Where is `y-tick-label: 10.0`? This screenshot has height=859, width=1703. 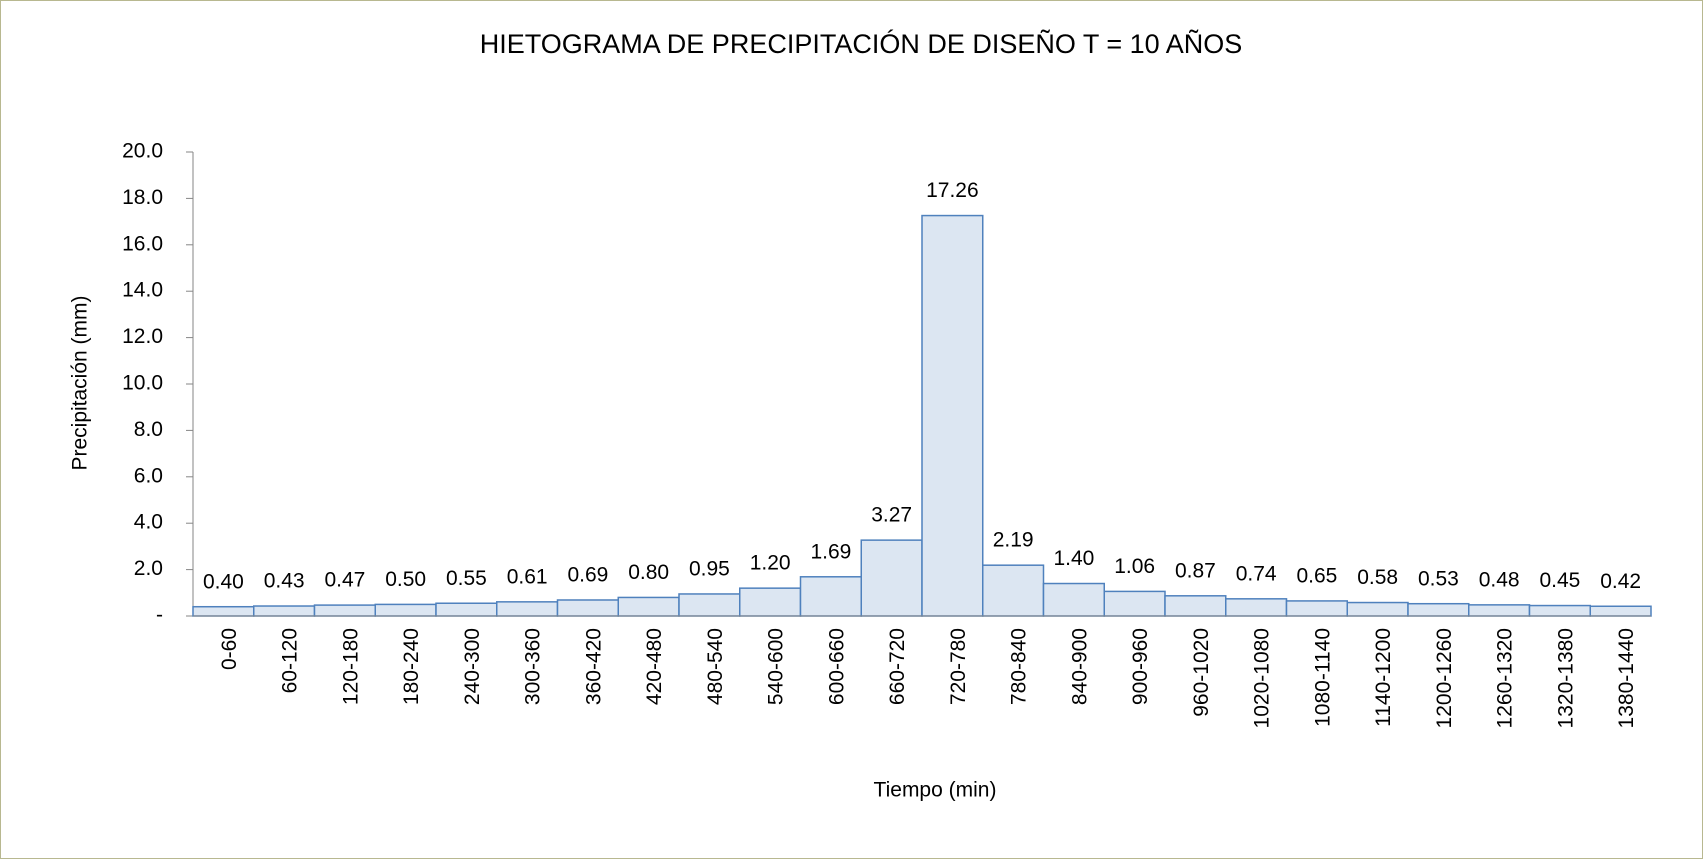 y-tick-label: 10.0 is located at coordinates (142, 383).